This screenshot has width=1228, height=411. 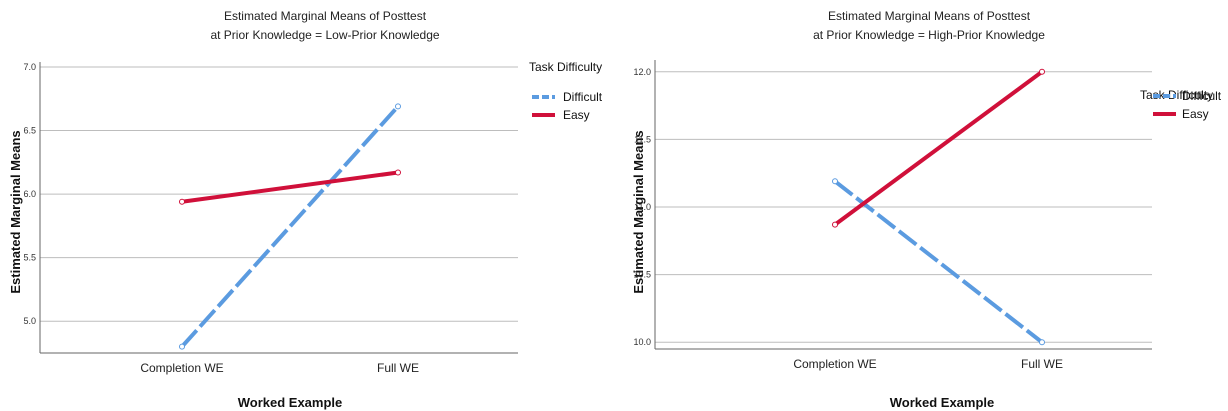 I want to click on y-tick-label: 11.5, so click(x=642, y=139).